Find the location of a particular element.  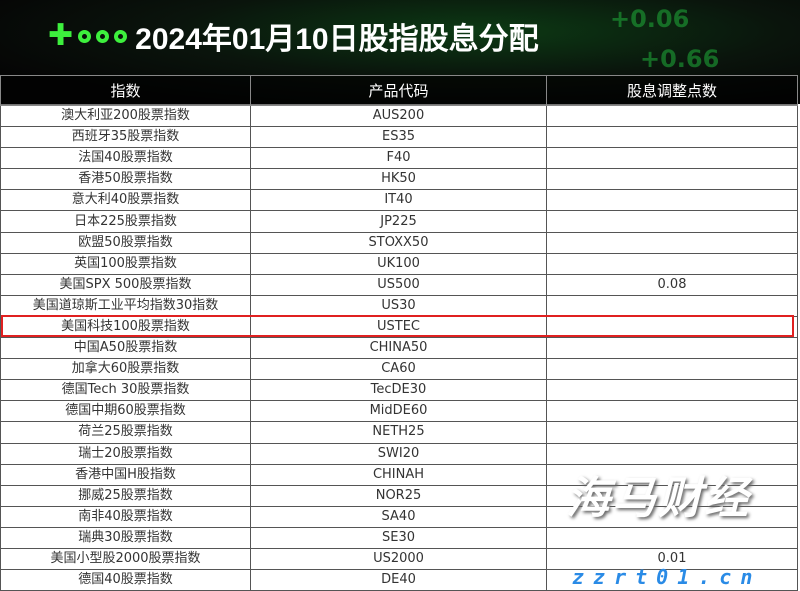

column-header-points: 股息调整点数 is located at coordinates (672, 90).